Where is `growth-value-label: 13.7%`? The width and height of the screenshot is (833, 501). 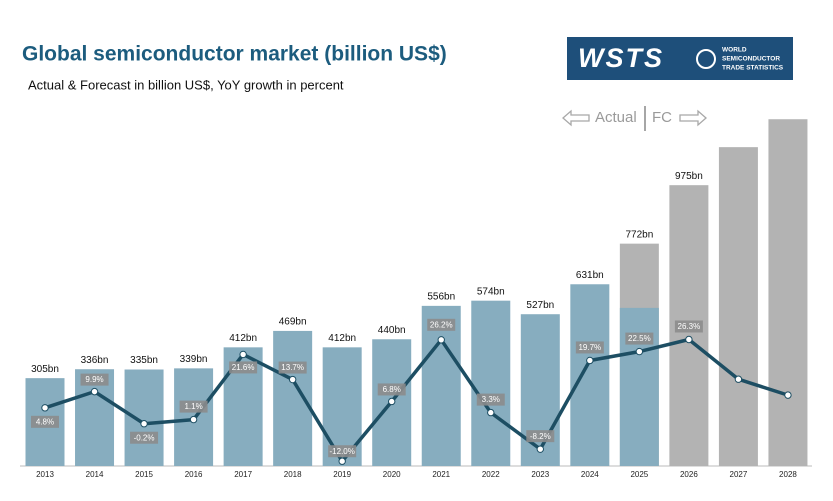
growth-value-label: 13.7% is located at coordinates (292, 367).